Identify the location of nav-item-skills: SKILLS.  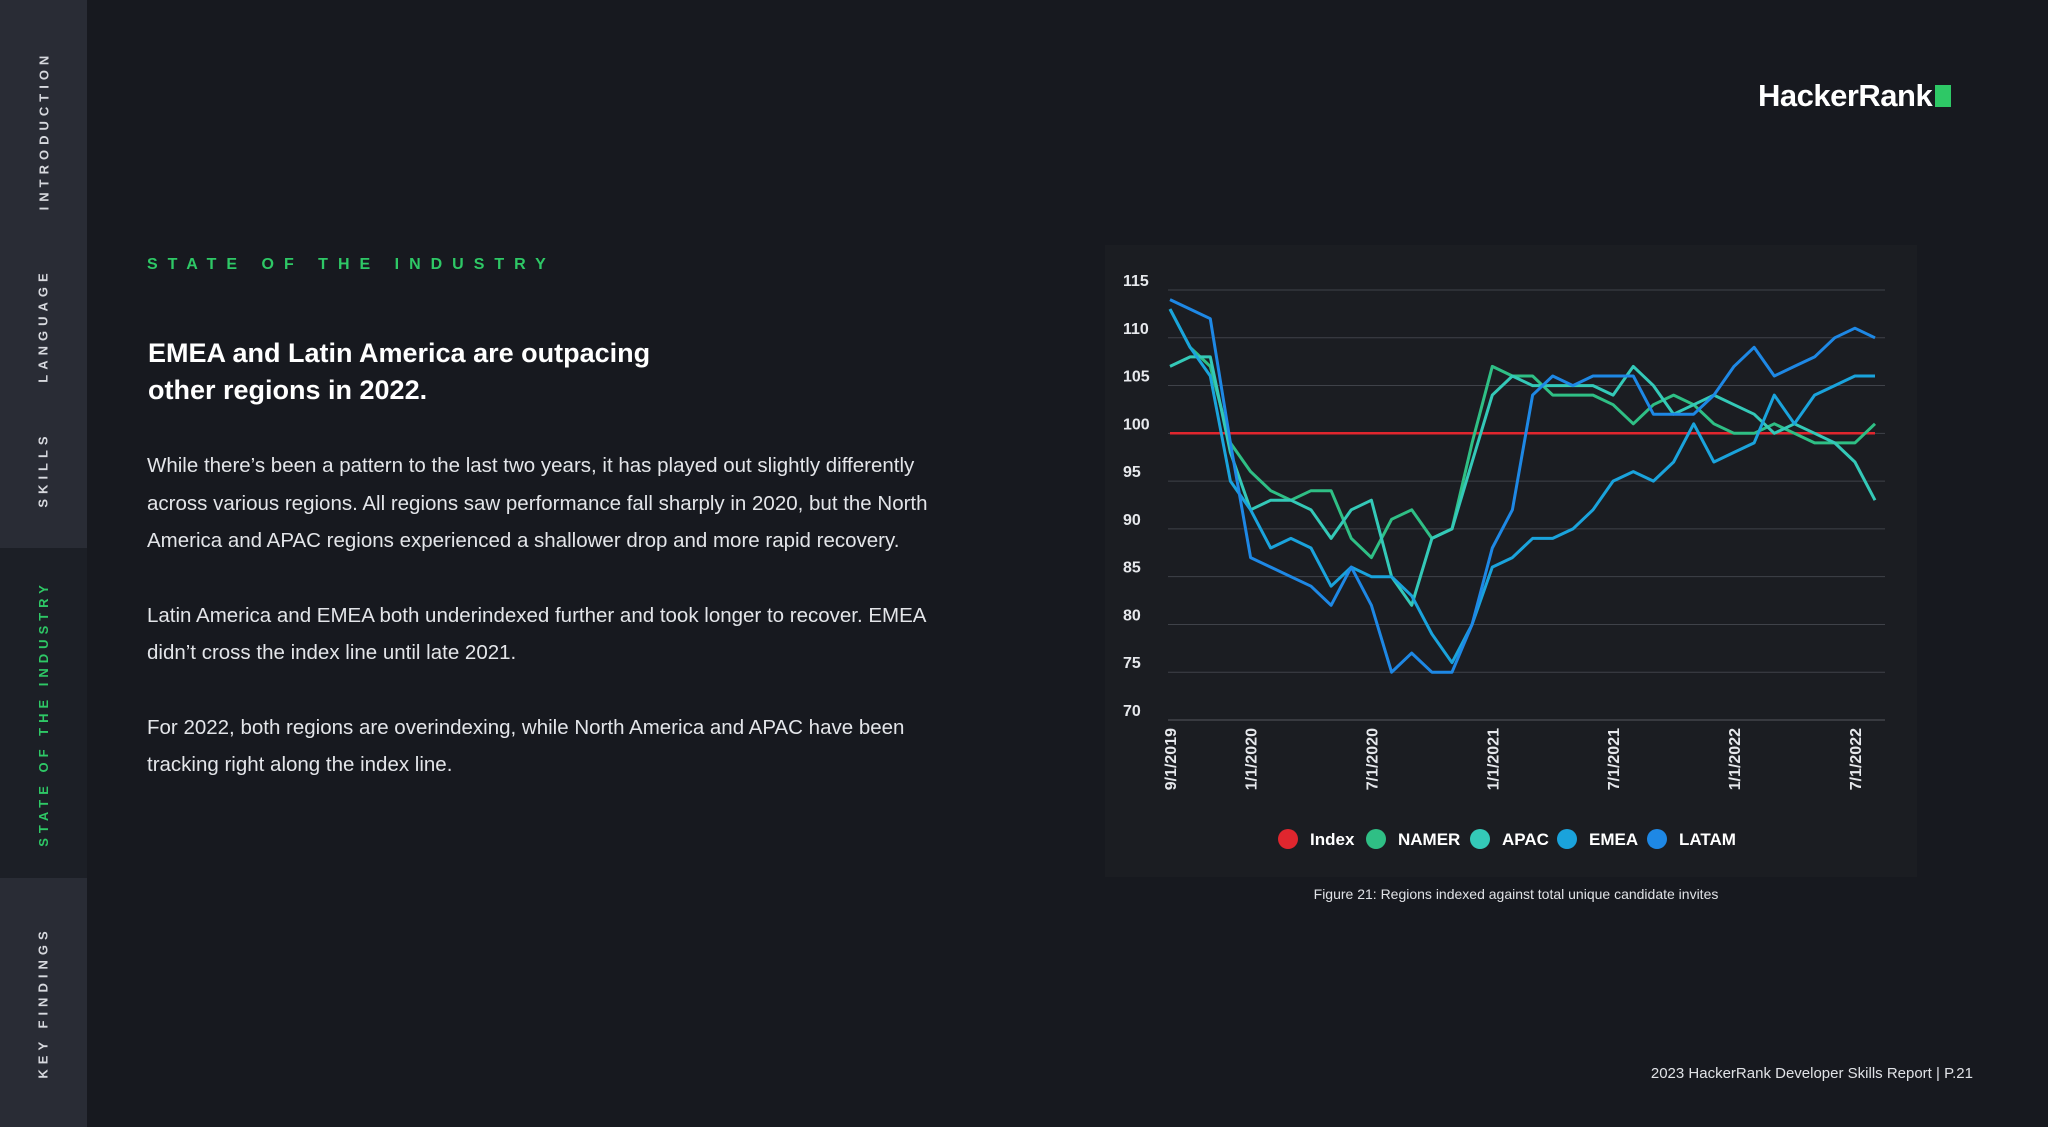
(43, 469).